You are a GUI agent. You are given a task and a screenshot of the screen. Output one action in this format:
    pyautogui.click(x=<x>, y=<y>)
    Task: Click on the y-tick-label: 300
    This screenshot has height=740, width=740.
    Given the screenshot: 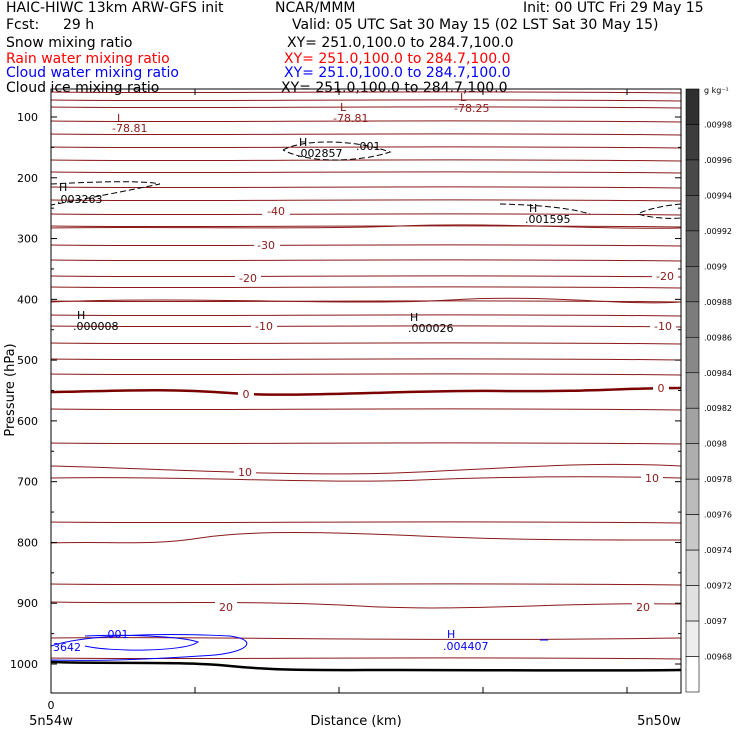 What is the action you would take?
    pyautogui.click(x=27, y=239)
    